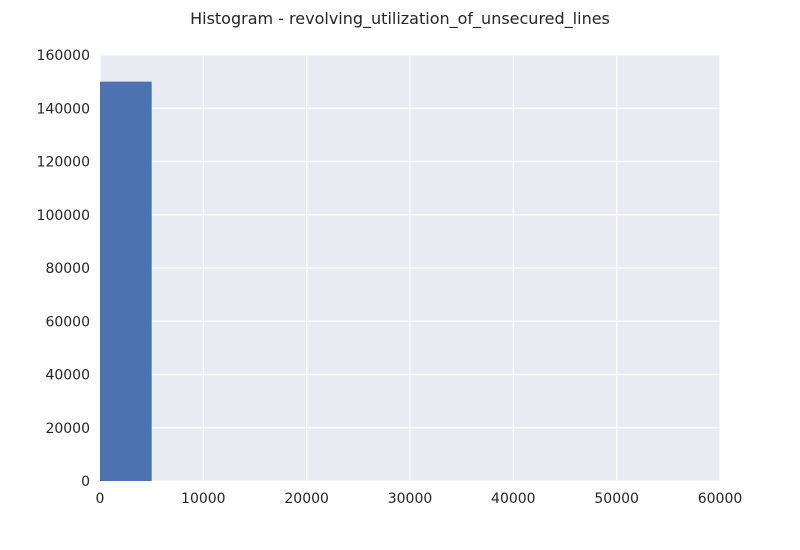  Describe the element at coordinates (67, 429) in the screenshot. I see `y-tick-label-1: 20000` at that location.